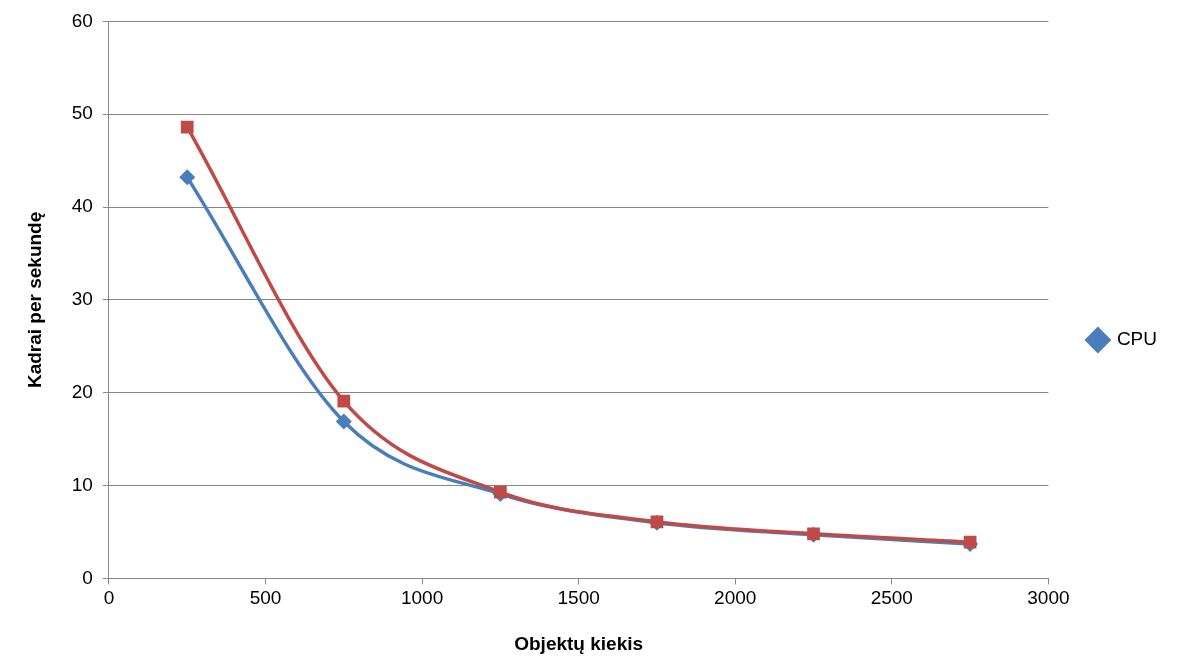 This screenshot has height=670, width=1177. Describe the element at coordinates (109, 598) in the screenshot. I see `x-tick-label: 0` at that location.